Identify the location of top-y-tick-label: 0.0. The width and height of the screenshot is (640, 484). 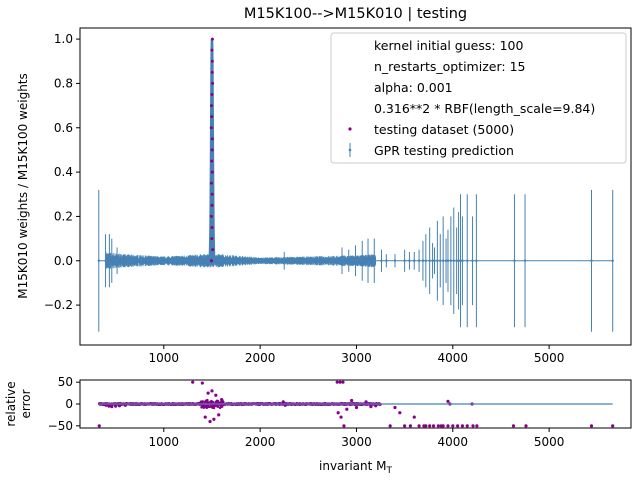
(63, 261).